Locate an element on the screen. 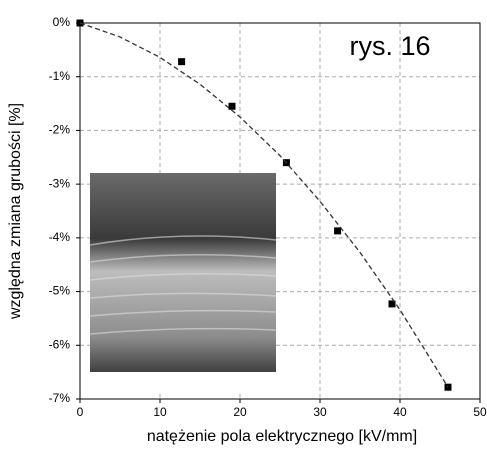 This screenshot has width=487, height=454. x-tick-label: 10 is located at coordinates (160, 412).